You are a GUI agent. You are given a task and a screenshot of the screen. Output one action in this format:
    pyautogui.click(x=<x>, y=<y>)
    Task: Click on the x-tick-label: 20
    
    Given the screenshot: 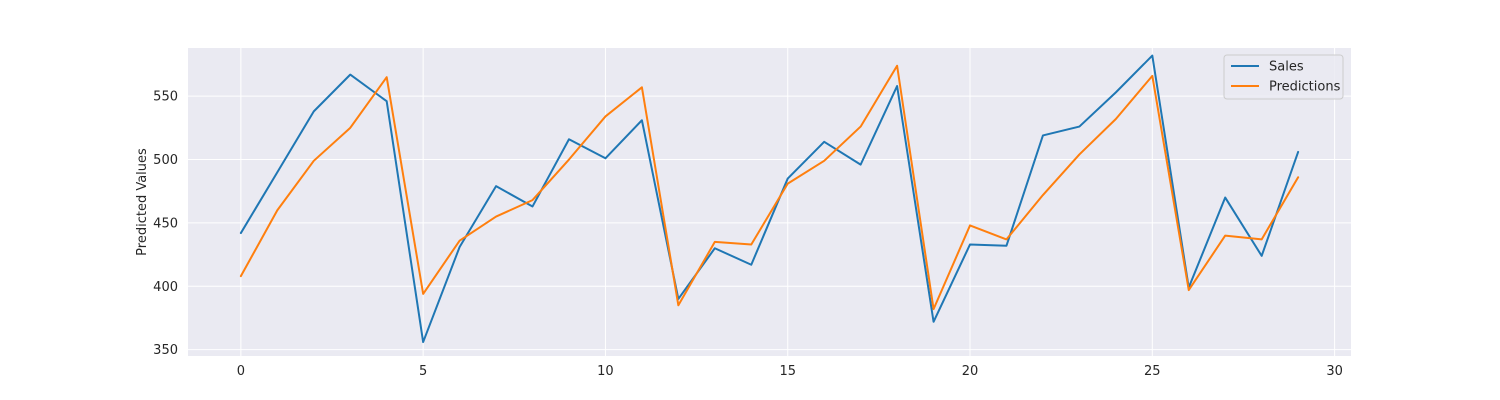 What is the action you would take?
    pyautogui.click(x=970, y=371)
    